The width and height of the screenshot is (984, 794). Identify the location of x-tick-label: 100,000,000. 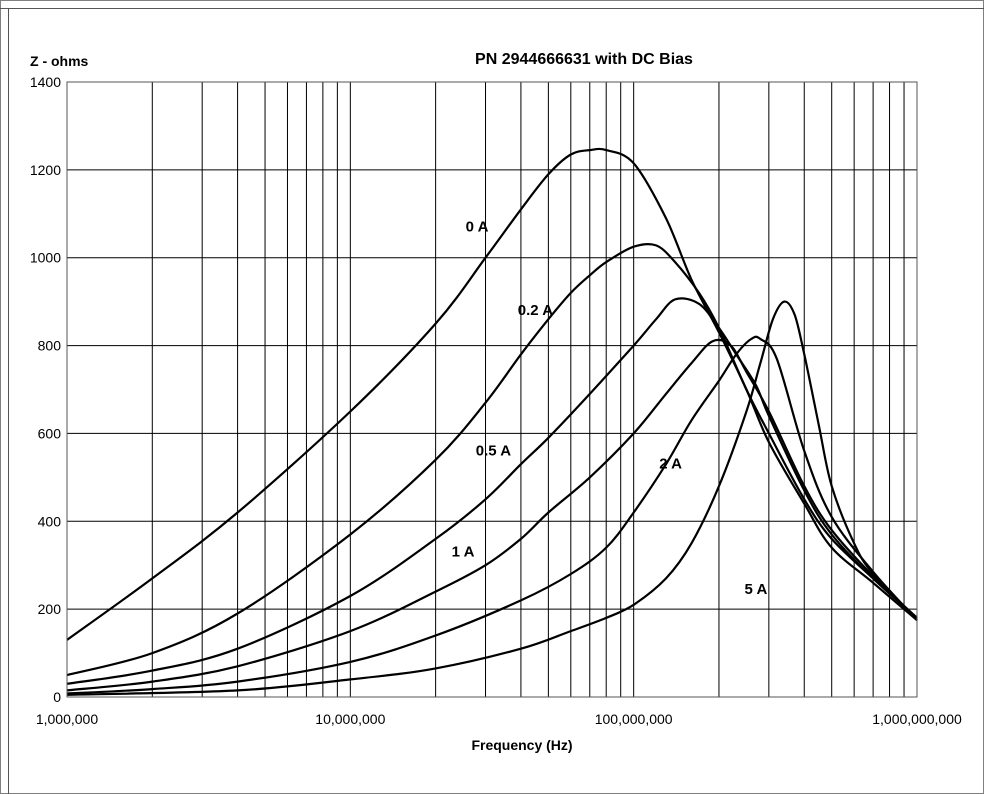
(634, 719).